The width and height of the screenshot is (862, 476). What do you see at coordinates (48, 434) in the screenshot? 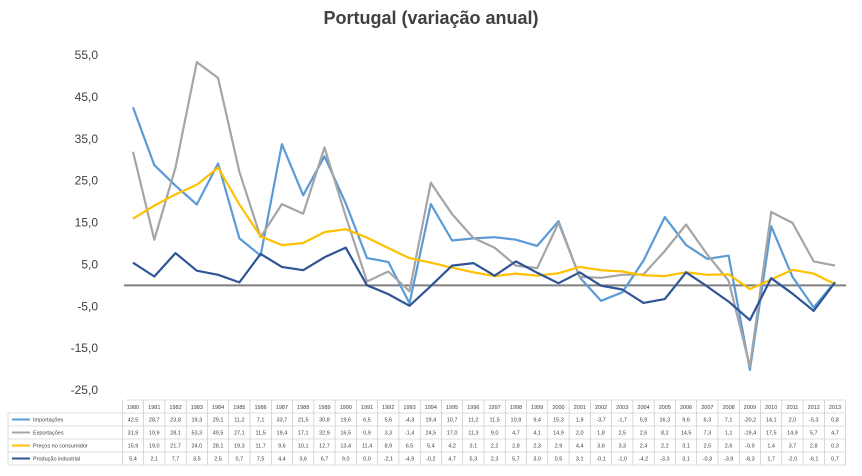
I see `legend-label: Exportações` at bounding box center [48, 434].